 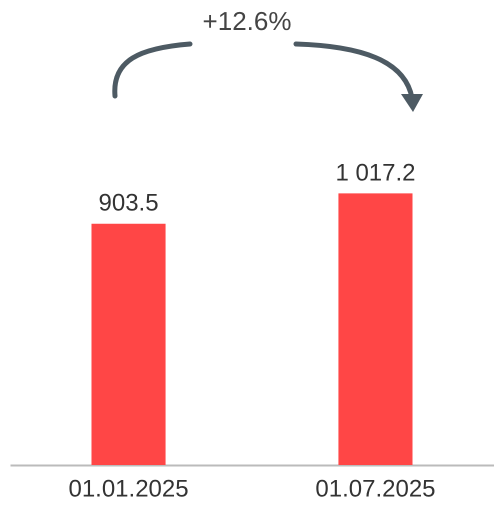 What do you see at coordinates (375, 489) in the screenshot?
I see `x-tick-label: 01.07.2025` at bounding box center [375, 489].